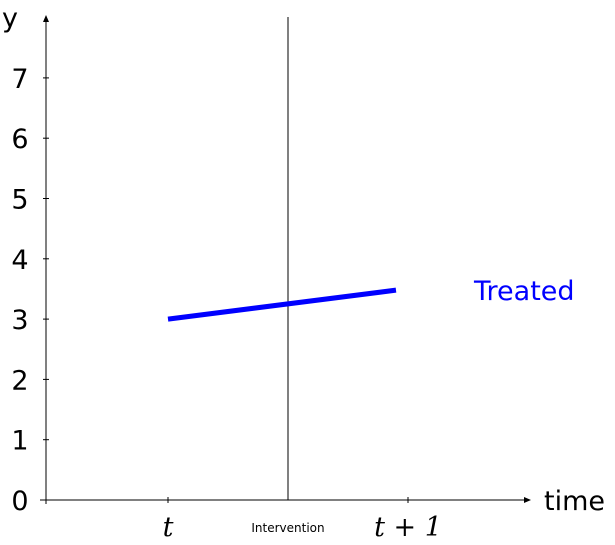 This screenshot has width=615, height=545. What do you see at coordinates (408, 527) in the screenshot?
I see `x-tick-label: t + 1` at bounding box center [408, 527].